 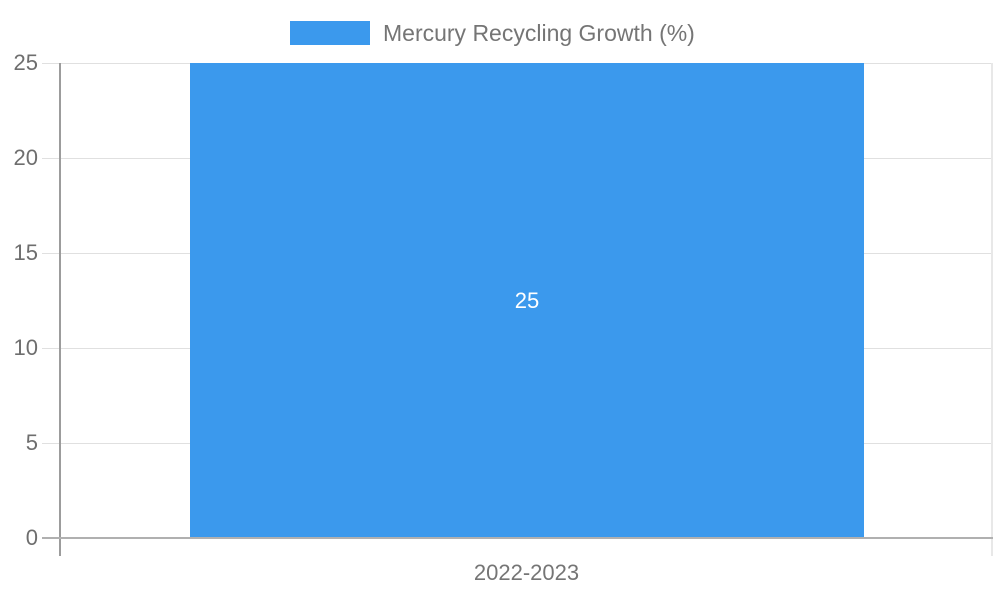 What do you see at coordinates (25, 62) in the screenshot?
I see `y-tick-label-25: 25` at bounding box center [25, 62].